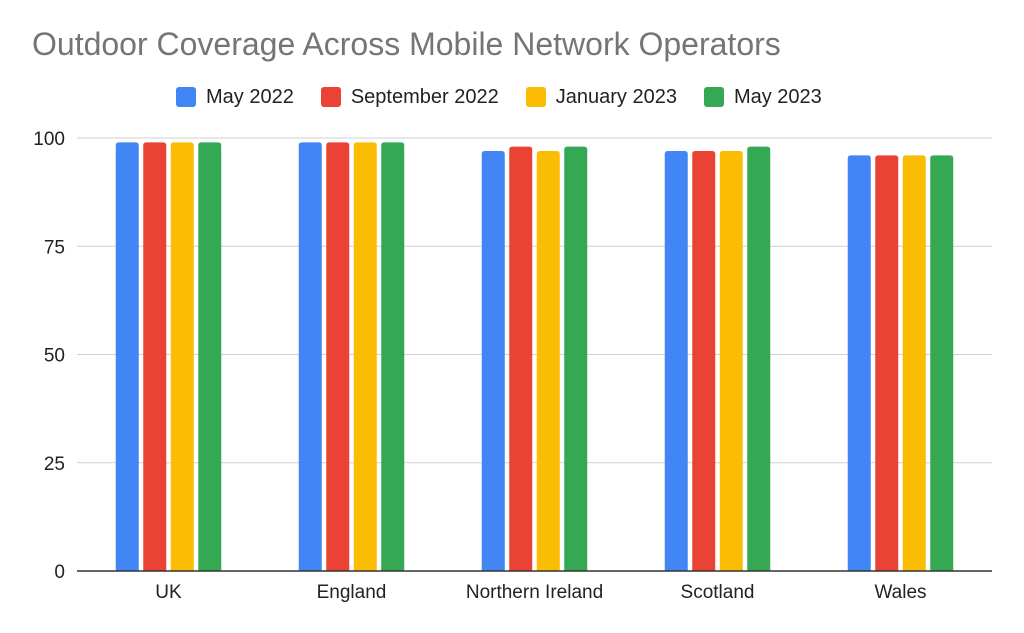 The height and width of the screenshot is (633, 1024). What do you see at coordinates (352, 592) in the screenshot?
I see `x-tick-label: England` at bounding box center [352, 592].